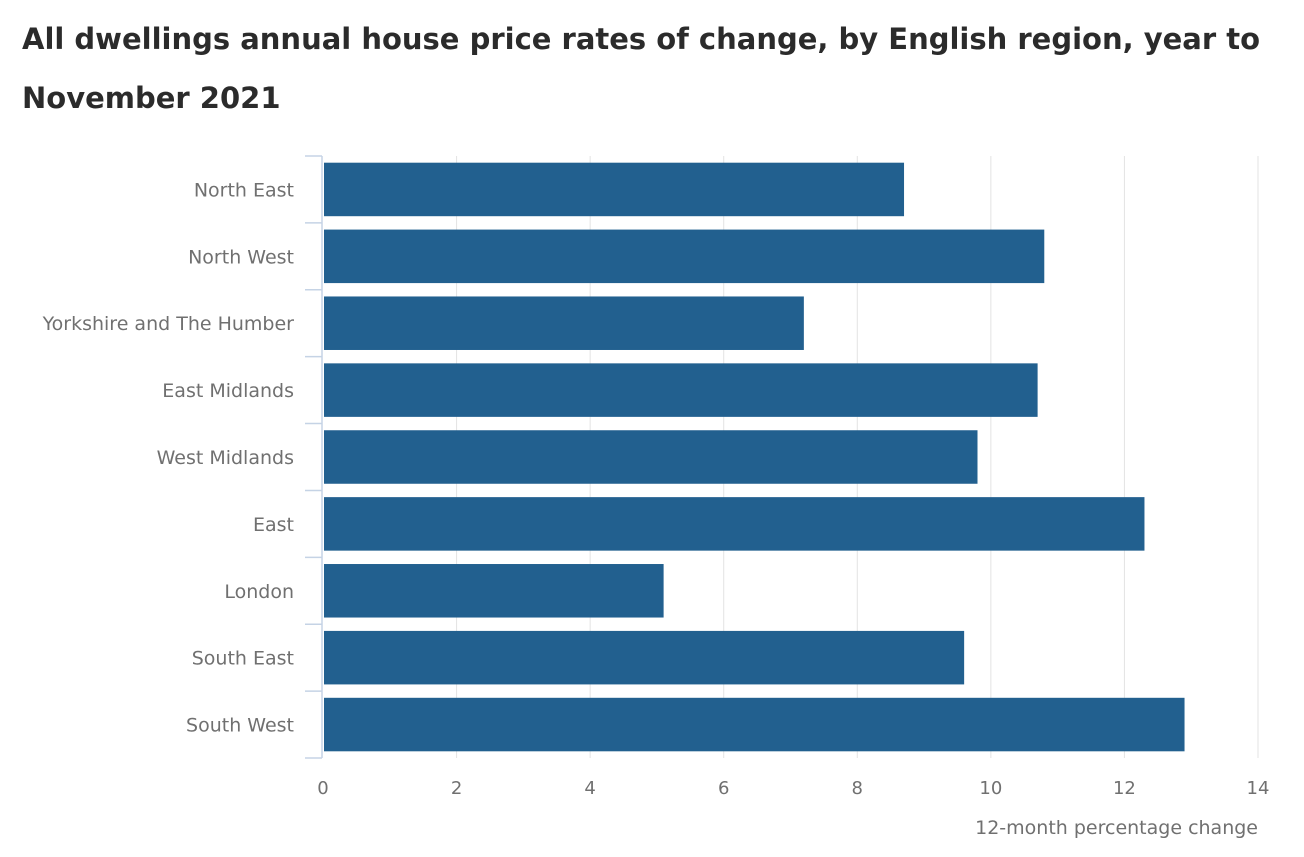  What do you see at coordinates (225, 458) in the screenshot?
I see `category-label: West Midlands` at bounding box center [225, 458].